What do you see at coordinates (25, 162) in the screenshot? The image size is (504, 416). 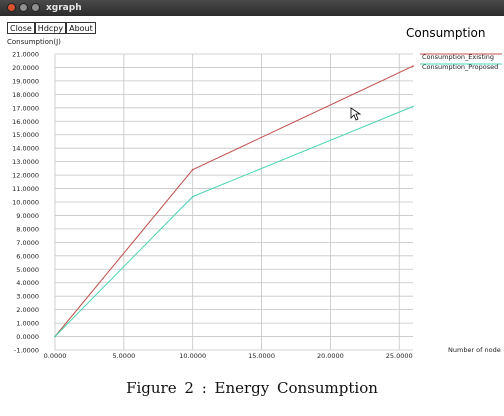 I see `y-tick-label: 13.0000` at bounding box center [25, 162].